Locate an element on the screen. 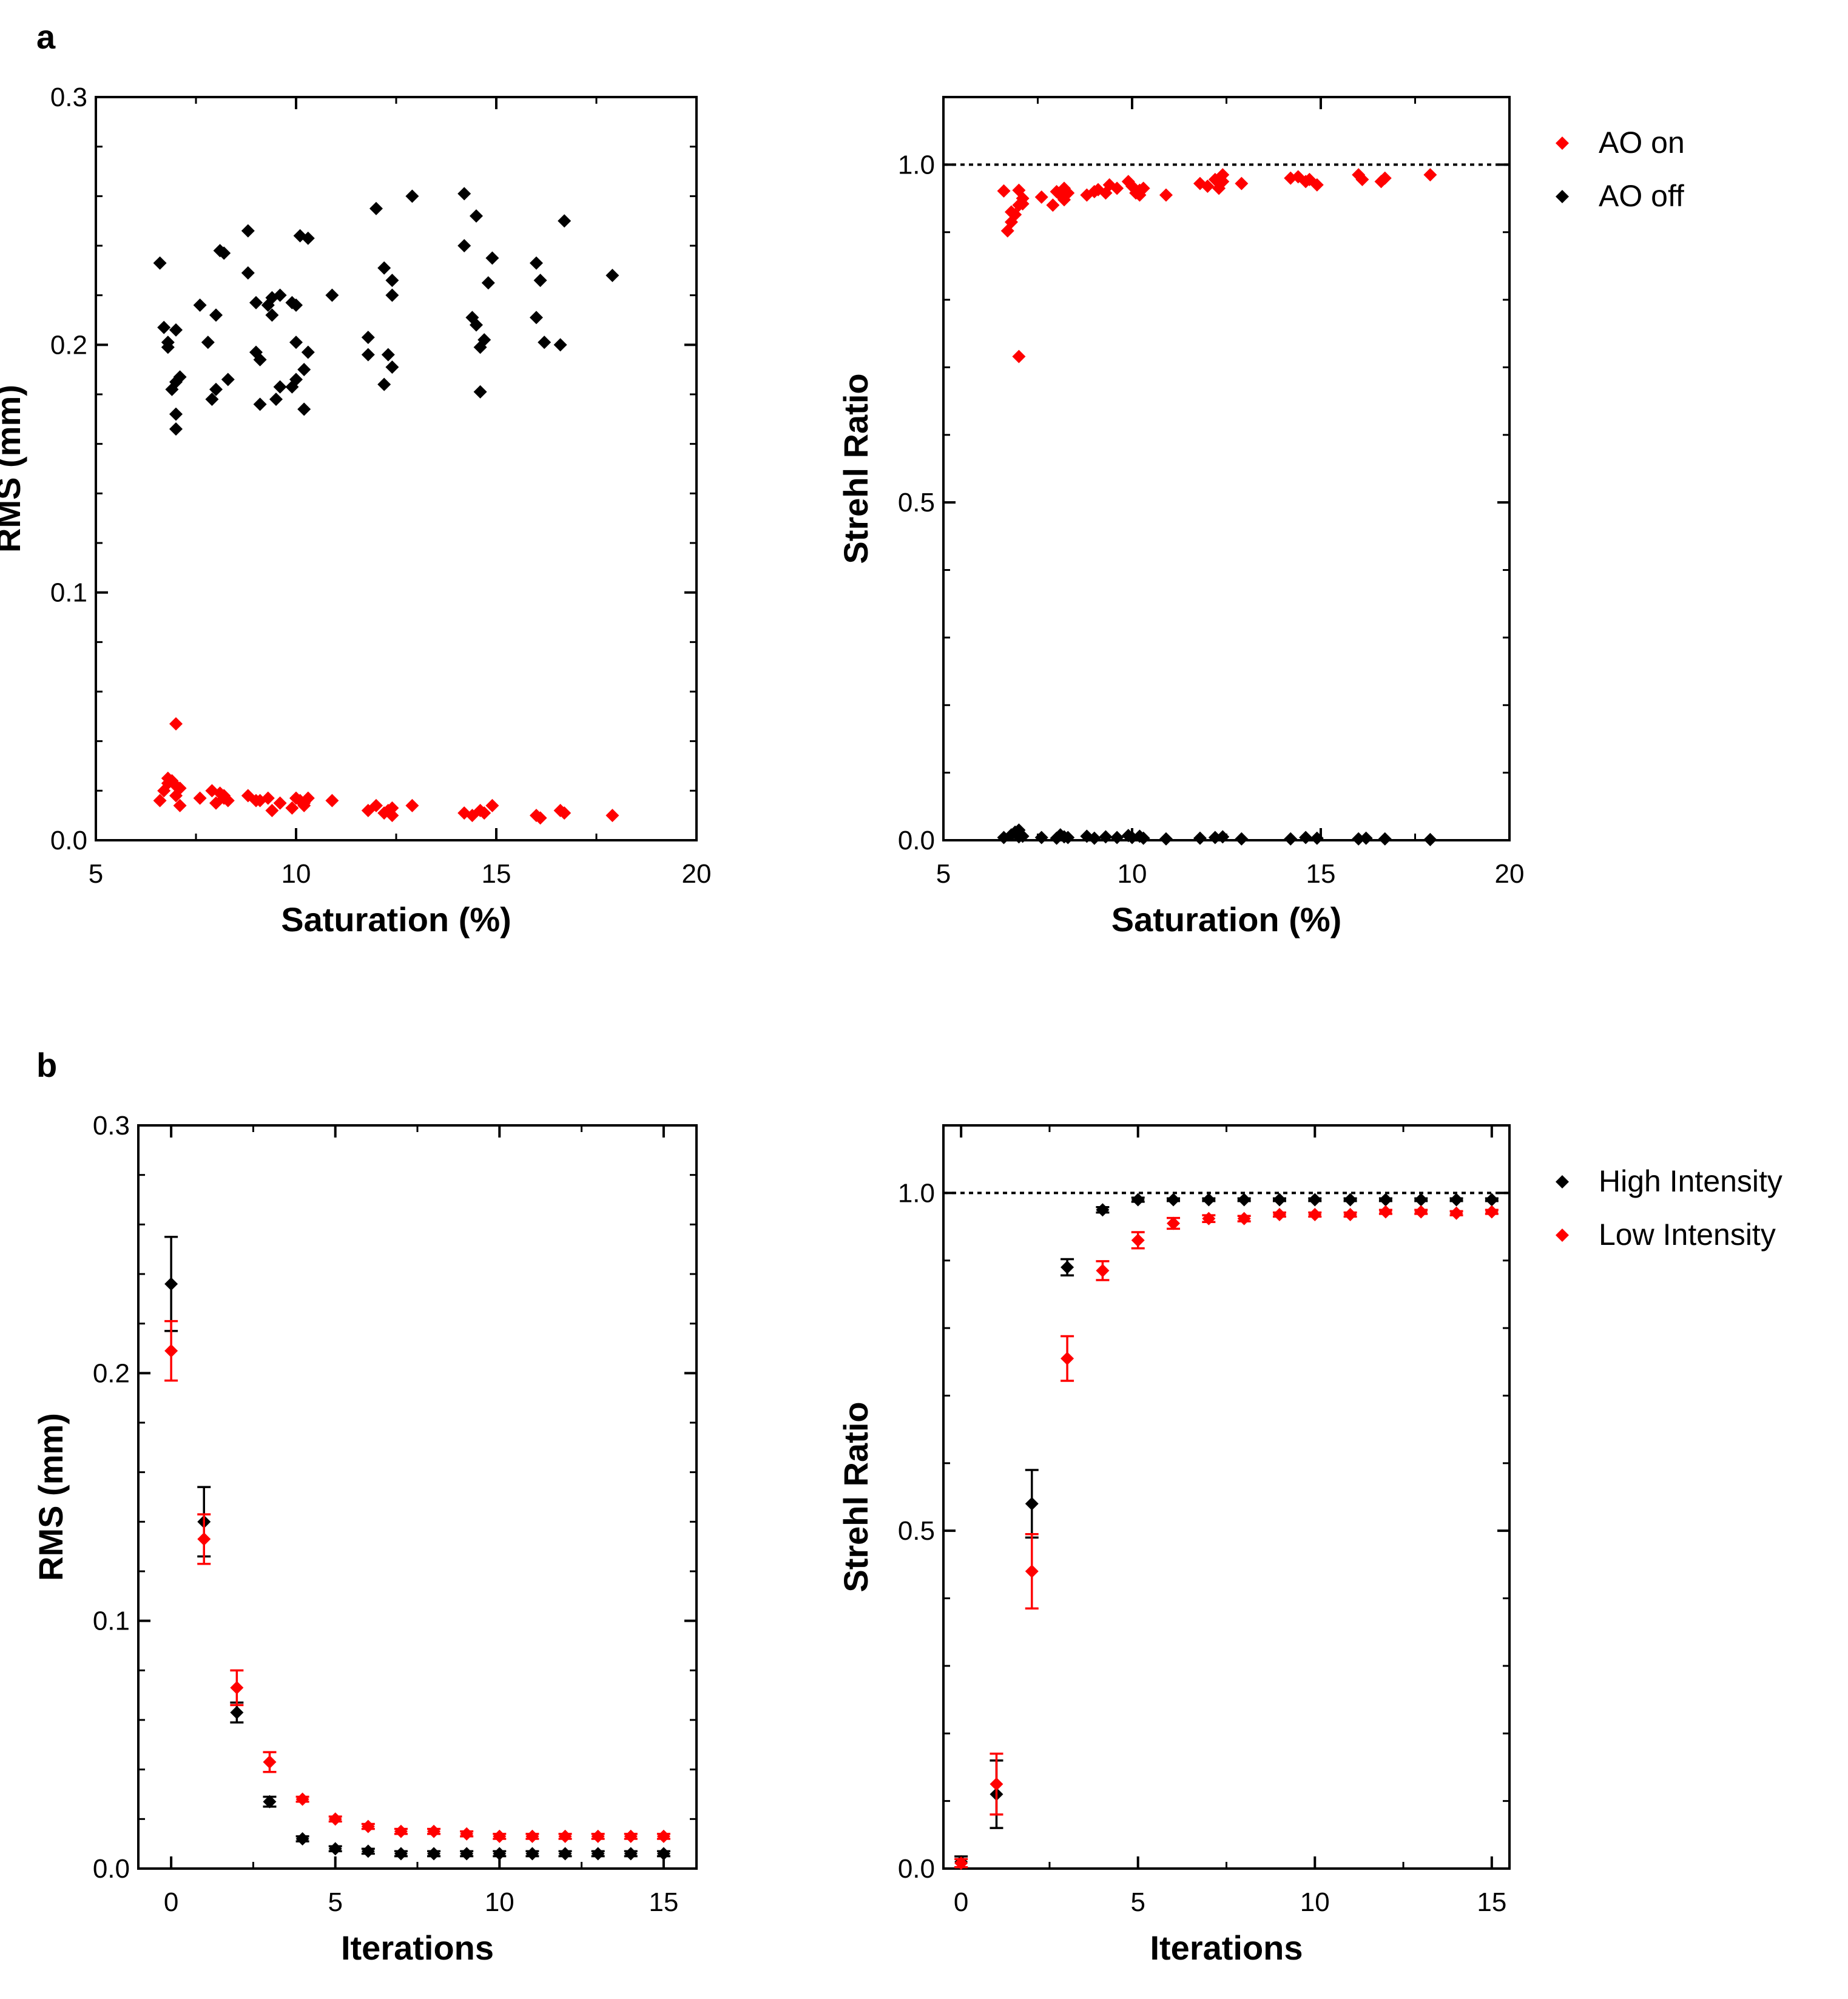 Image resolution: width=1848 pixels, height=1999 pixels. legend-label: Low Intensity is located at coordinates (1687, 1235).